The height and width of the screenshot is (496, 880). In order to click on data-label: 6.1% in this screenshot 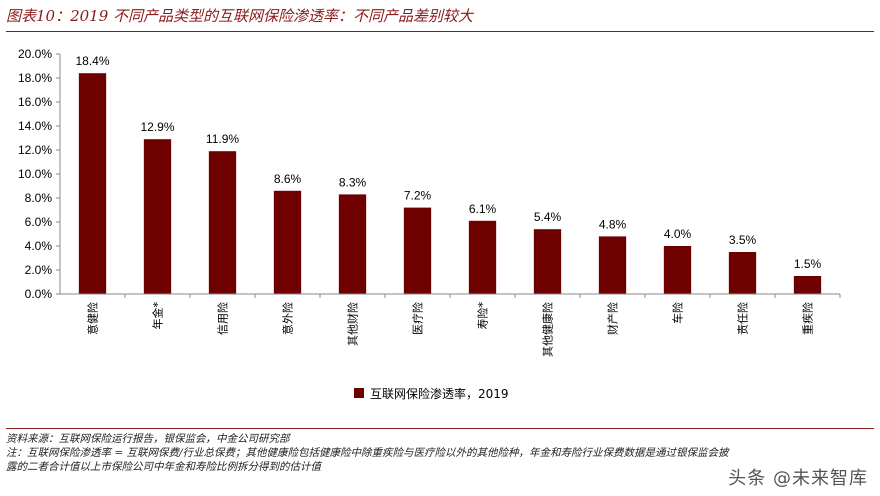, I will do `click(483, 209)`.